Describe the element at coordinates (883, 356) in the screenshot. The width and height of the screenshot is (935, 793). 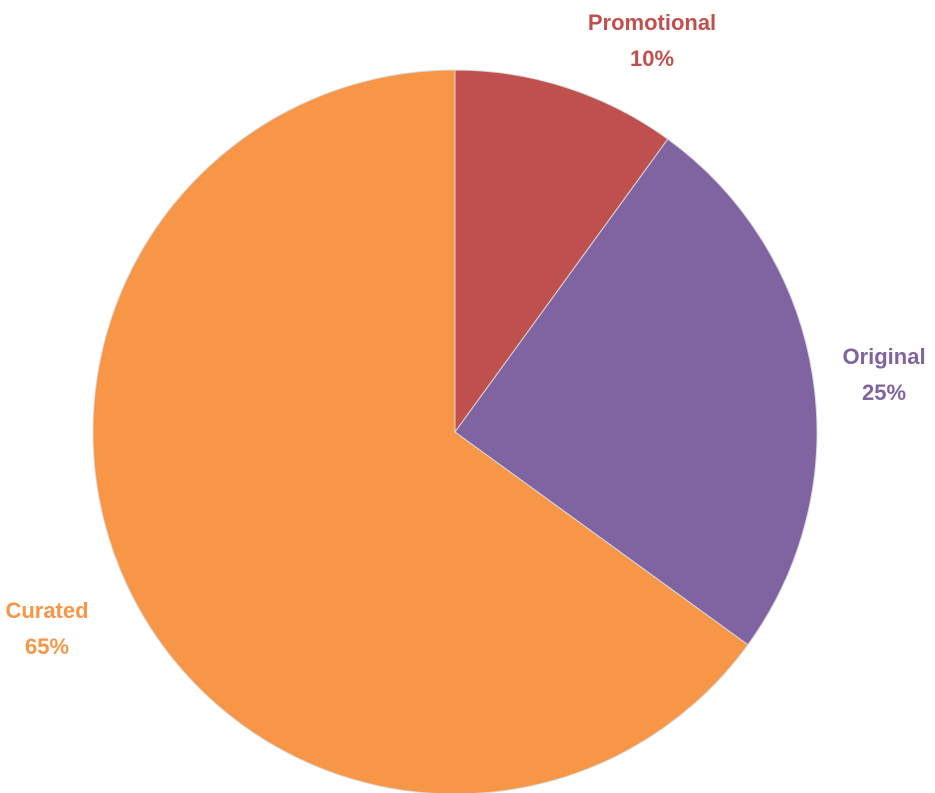
I see `slice-label-original: Original` at that location.